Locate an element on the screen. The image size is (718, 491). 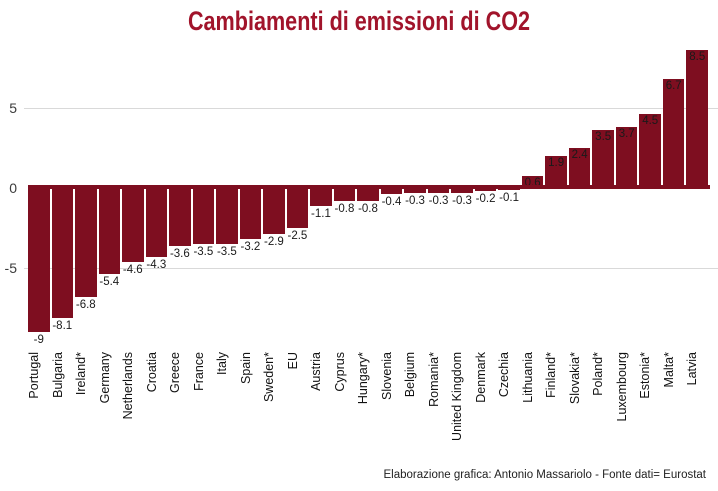
bar-cyprus is located at coordinates (344, 194).